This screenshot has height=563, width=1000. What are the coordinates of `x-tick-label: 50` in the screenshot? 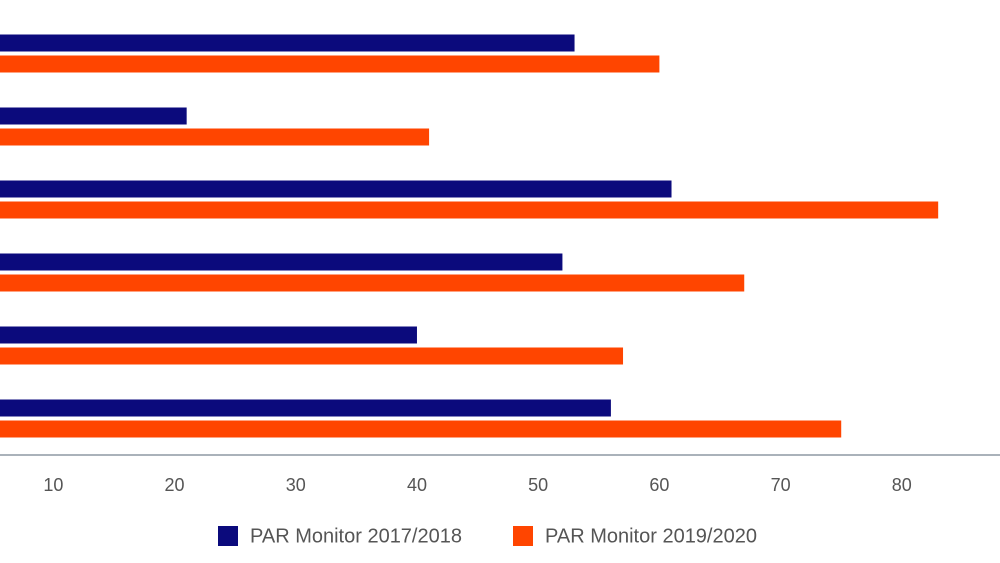 It's located at (538, 485).